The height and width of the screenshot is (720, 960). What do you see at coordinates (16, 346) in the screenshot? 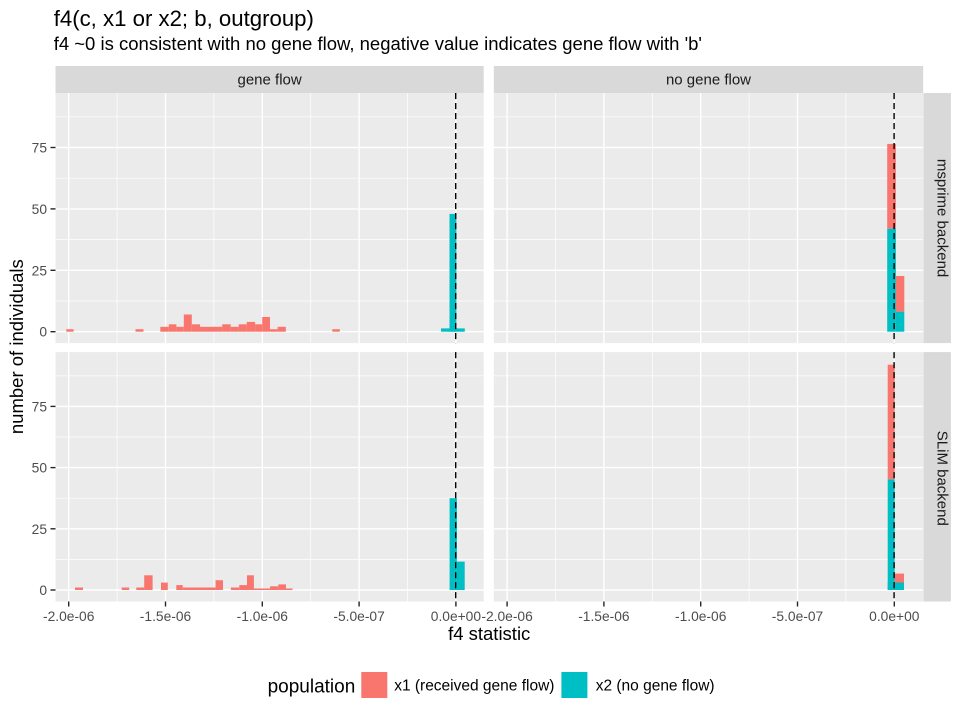
I see `svg-text: number of individuals` at bounding box center [16, 346].